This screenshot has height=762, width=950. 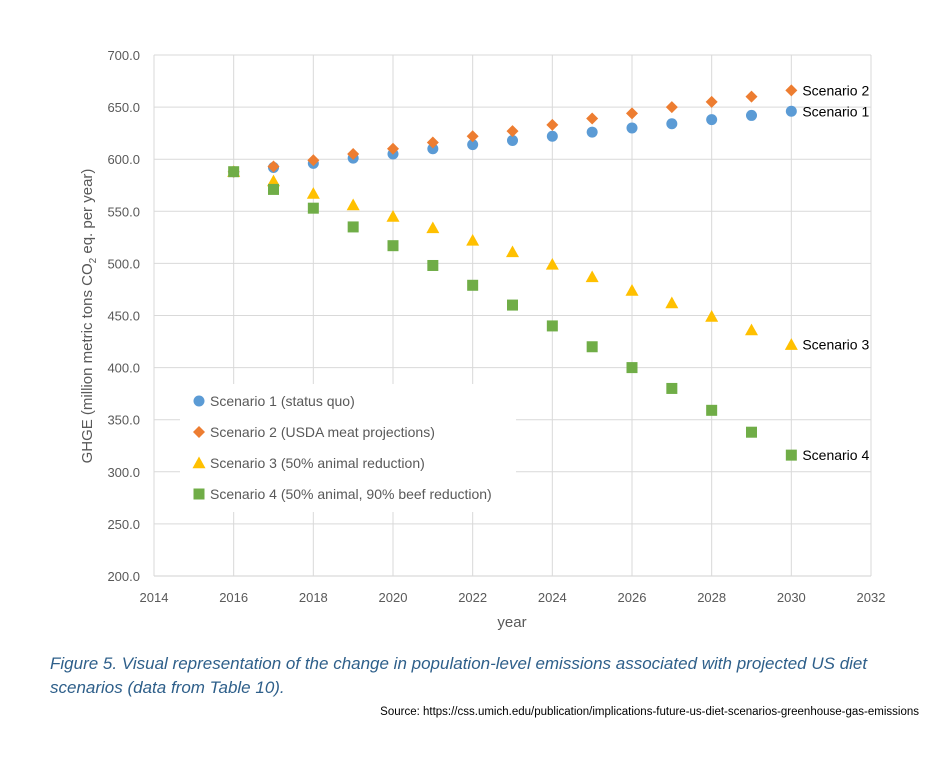 I want to click on legend-background, so click(x=348, y=448).